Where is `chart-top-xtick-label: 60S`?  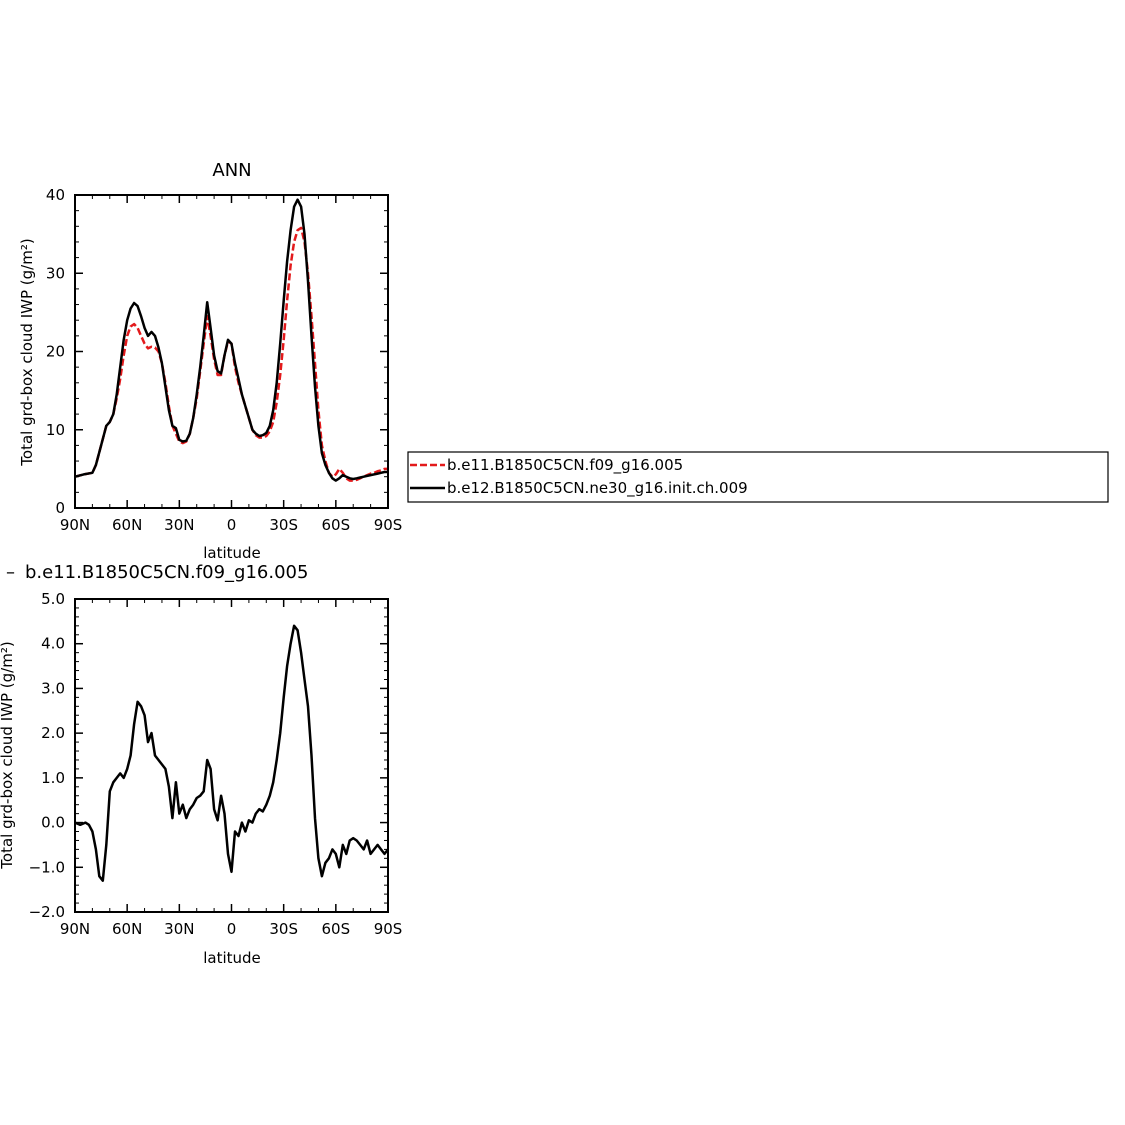
chart-top-xtick-label: 60S is located at coordinates (336, 525).